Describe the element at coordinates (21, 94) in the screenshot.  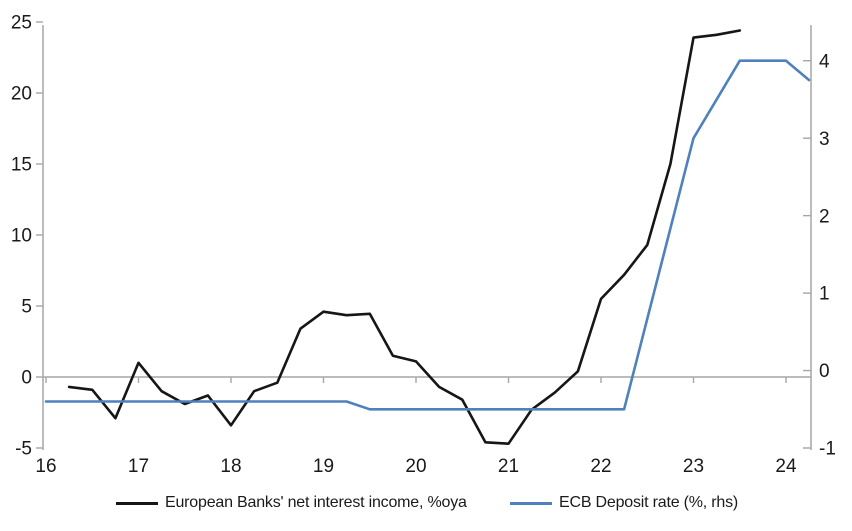
I see `left-axis-tick-label: 20` at that location.